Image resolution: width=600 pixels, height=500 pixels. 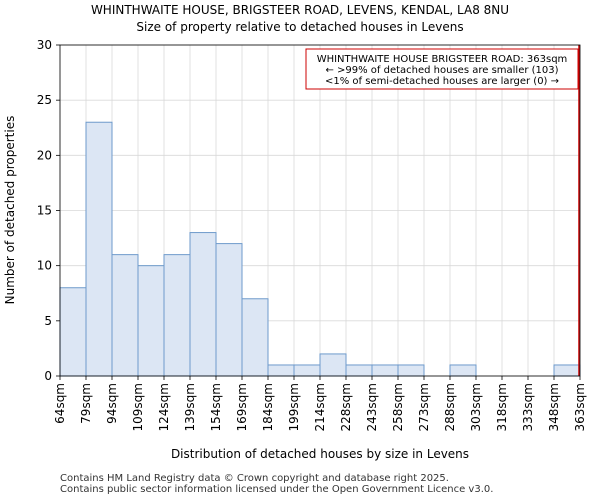 I want to click on y-axis-label: Number of detached properties, so click(x=10, y=210).